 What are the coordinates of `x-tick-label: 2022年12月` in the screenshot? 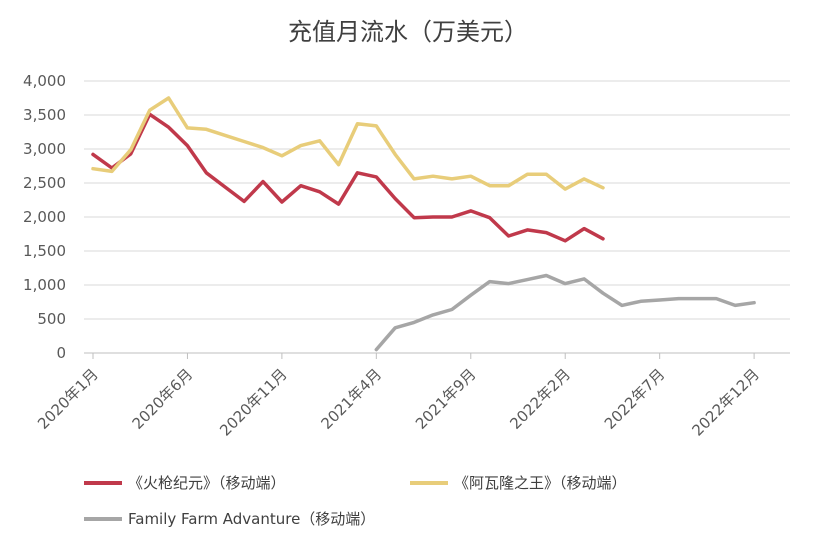 It's located at (726, 402).